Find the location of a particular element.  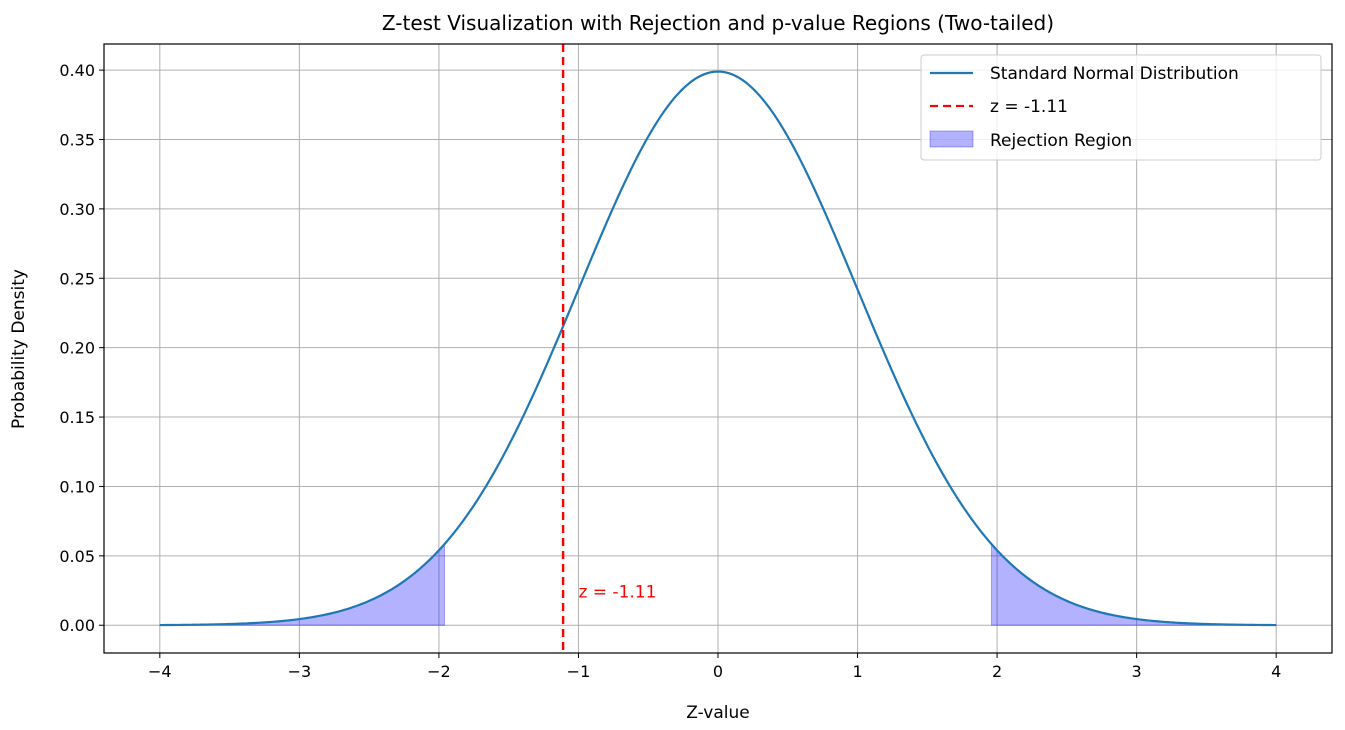

y-tick-label: 0.10 is located at coordinates (77, 486).